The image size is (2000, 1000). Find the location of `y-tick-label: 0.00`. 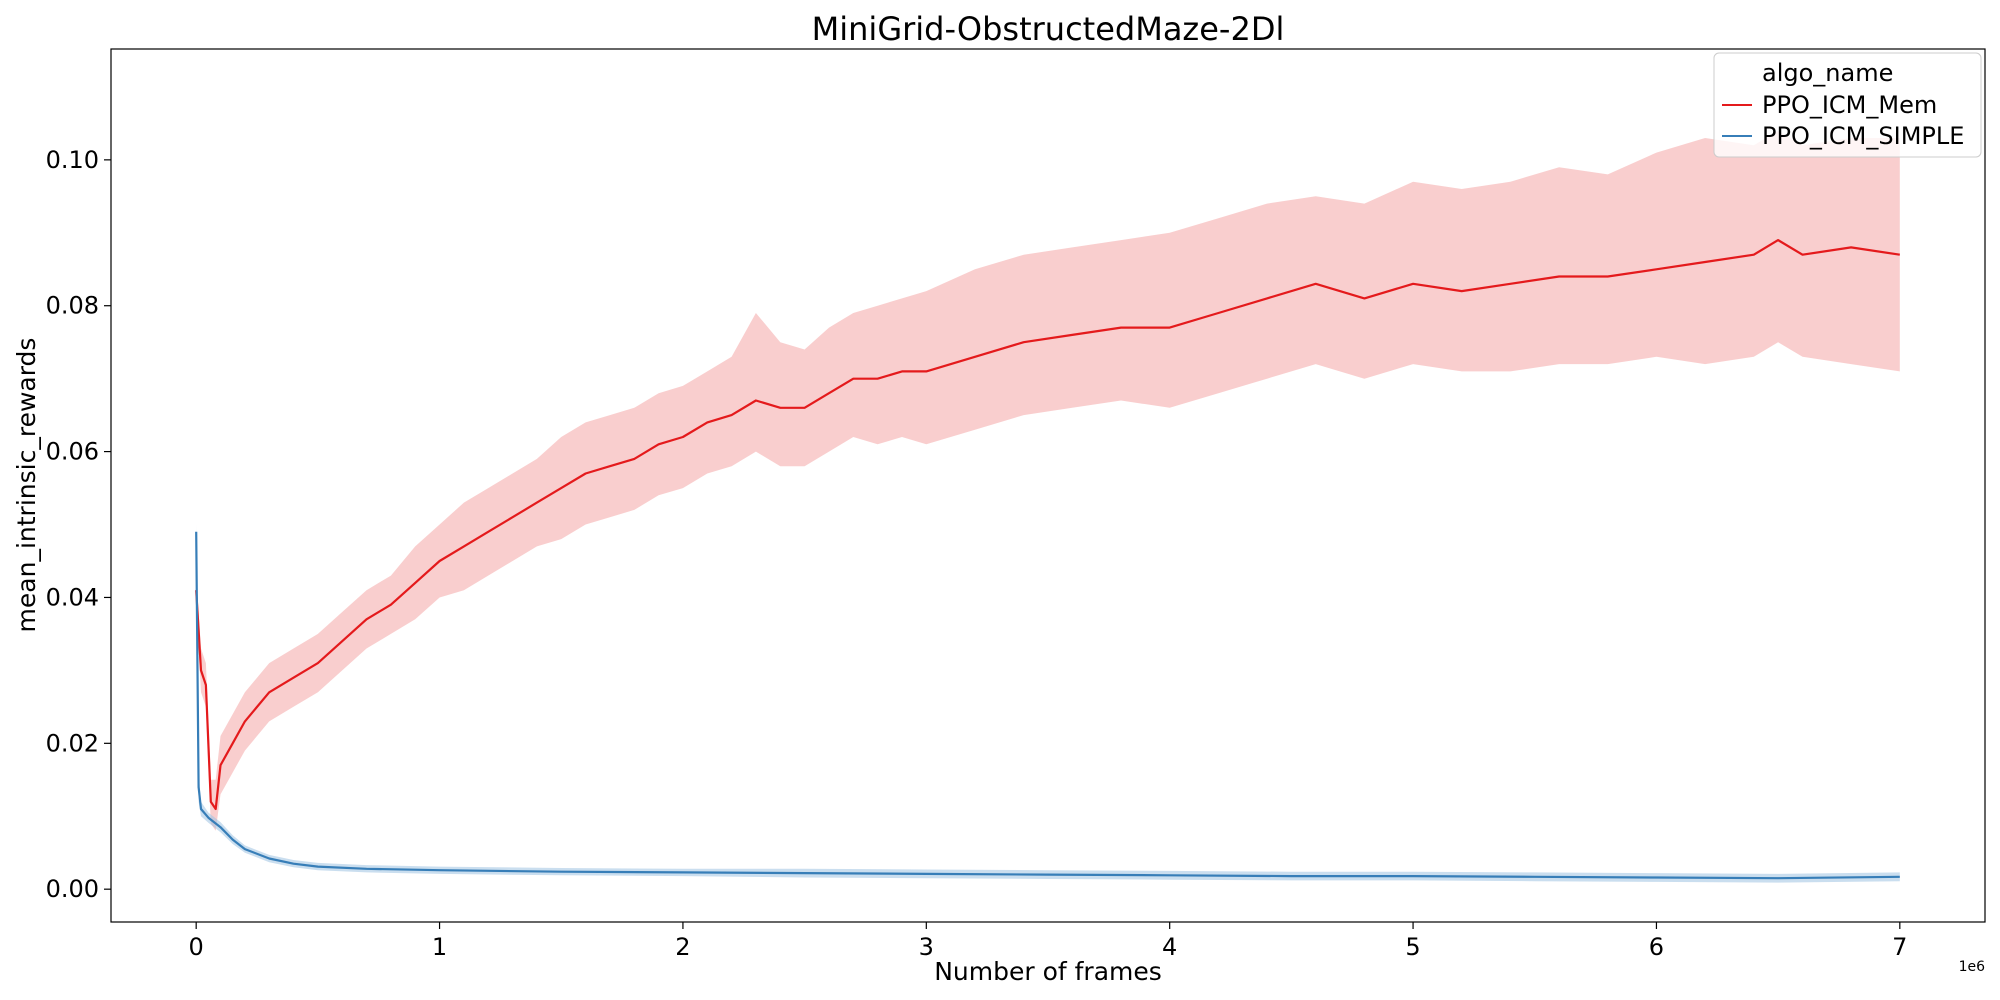

y-tick-label: 0.00 is located at coordinates (72, 889).